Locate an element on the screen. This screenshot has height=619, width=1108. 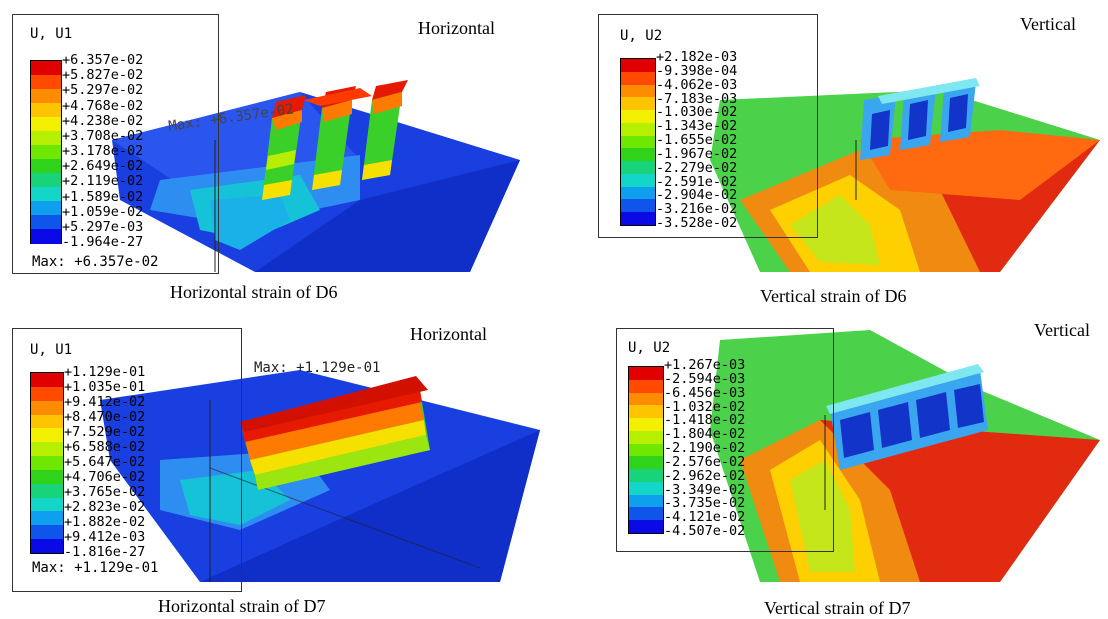
legend-value-label: -9.398e-04 is located at coordinates (697, 70).